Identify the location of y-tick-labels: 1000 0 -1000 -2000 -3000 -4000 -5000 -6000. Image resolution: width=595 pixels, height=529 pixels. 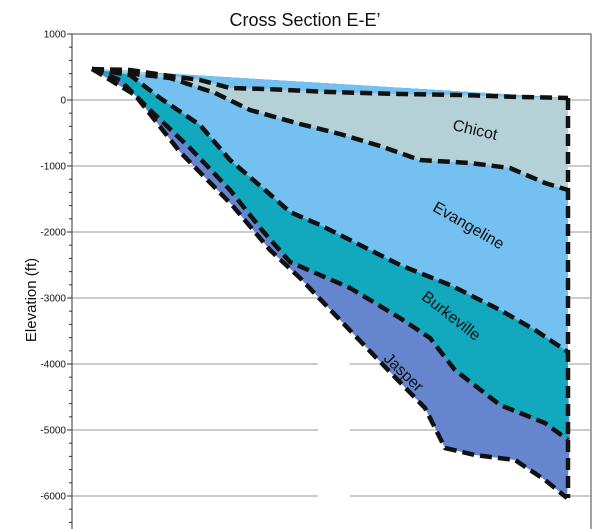
(53, 266).